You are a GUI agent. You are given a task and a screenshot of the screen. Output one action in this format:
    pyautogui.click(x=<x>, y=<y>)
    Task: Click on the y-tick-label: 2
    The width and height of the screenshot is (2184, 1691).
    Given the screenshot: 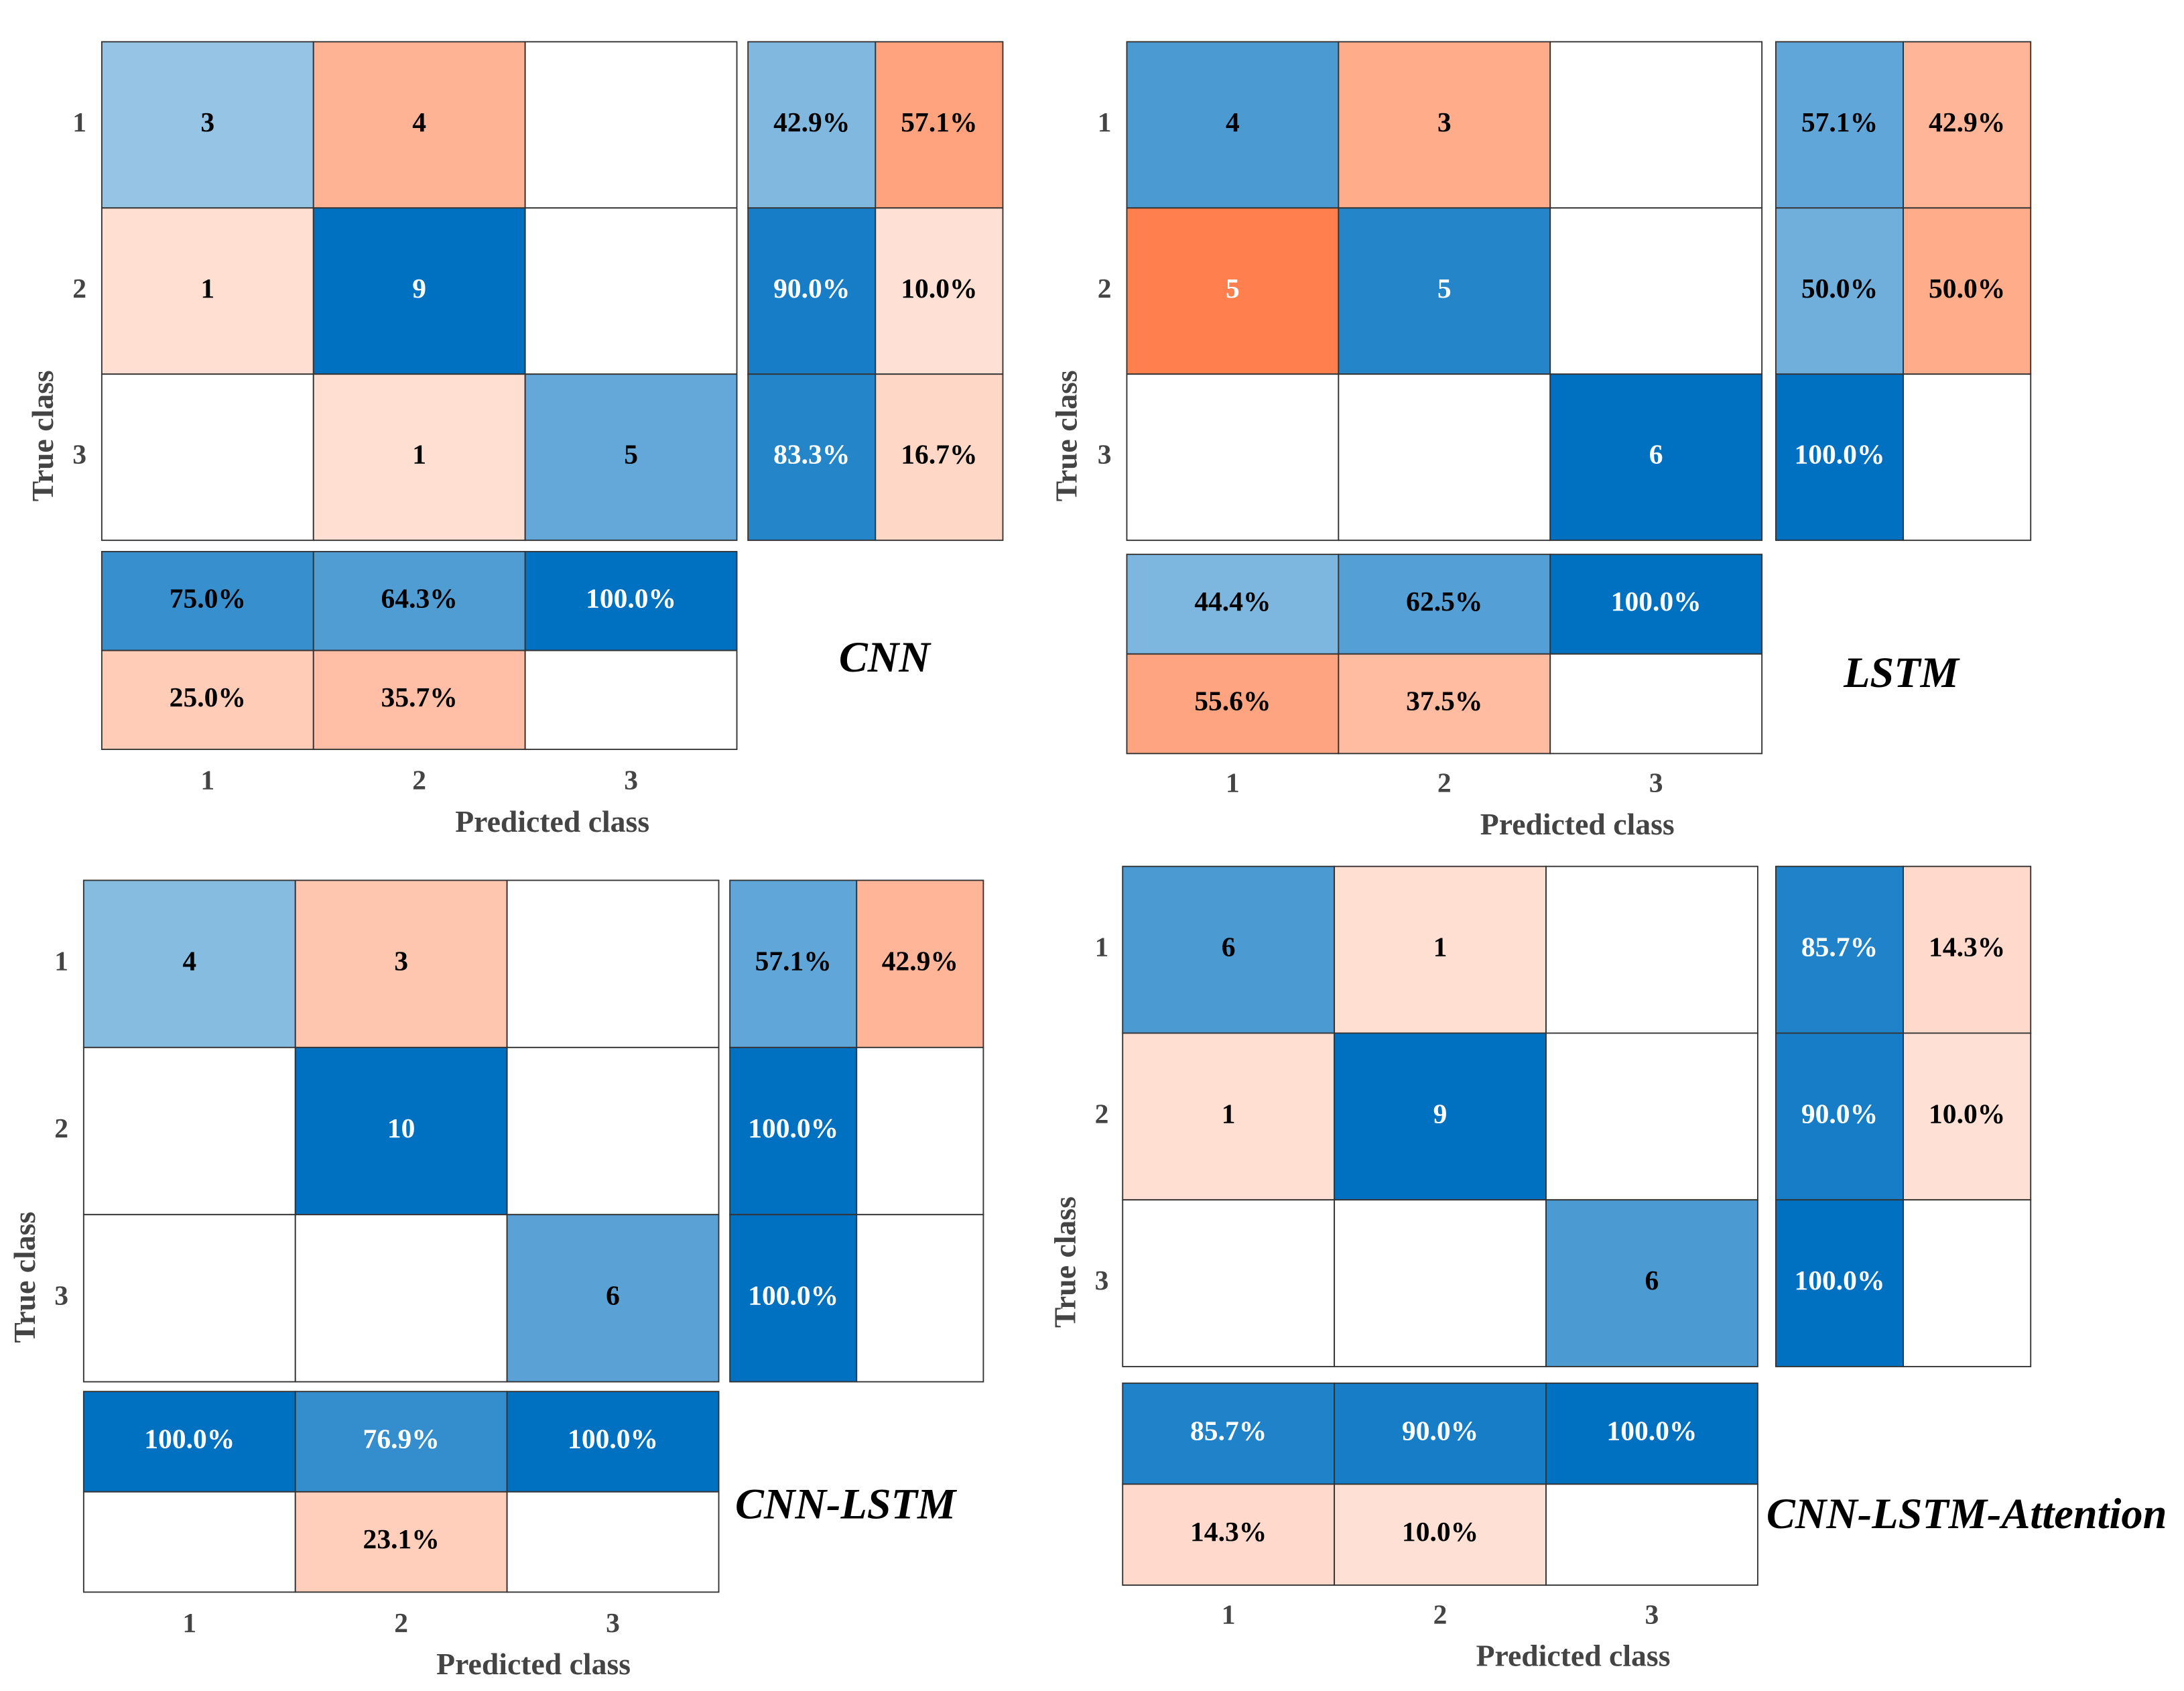 What is the action you would take?
    pyautogui.click(x=1102, y=1113)
    